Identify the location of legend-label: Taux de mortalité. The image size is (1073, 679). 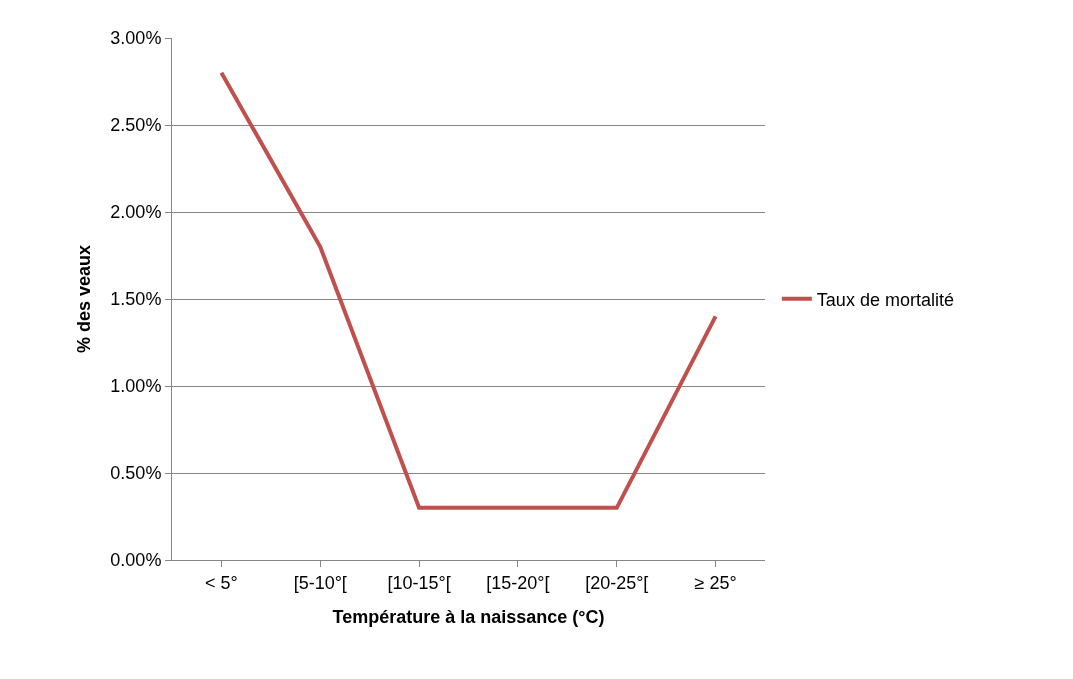
(885, 299).